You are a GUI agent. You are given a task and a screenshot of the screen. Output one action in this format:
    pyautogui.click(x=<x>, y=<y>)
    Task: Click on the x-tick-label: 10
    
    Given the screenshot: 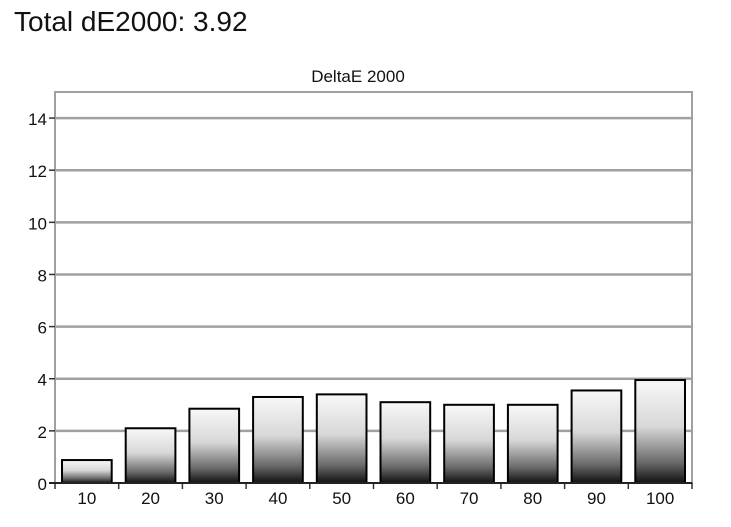 What is the action you would take?
    pyautogui.click(x=86, y=498)
    